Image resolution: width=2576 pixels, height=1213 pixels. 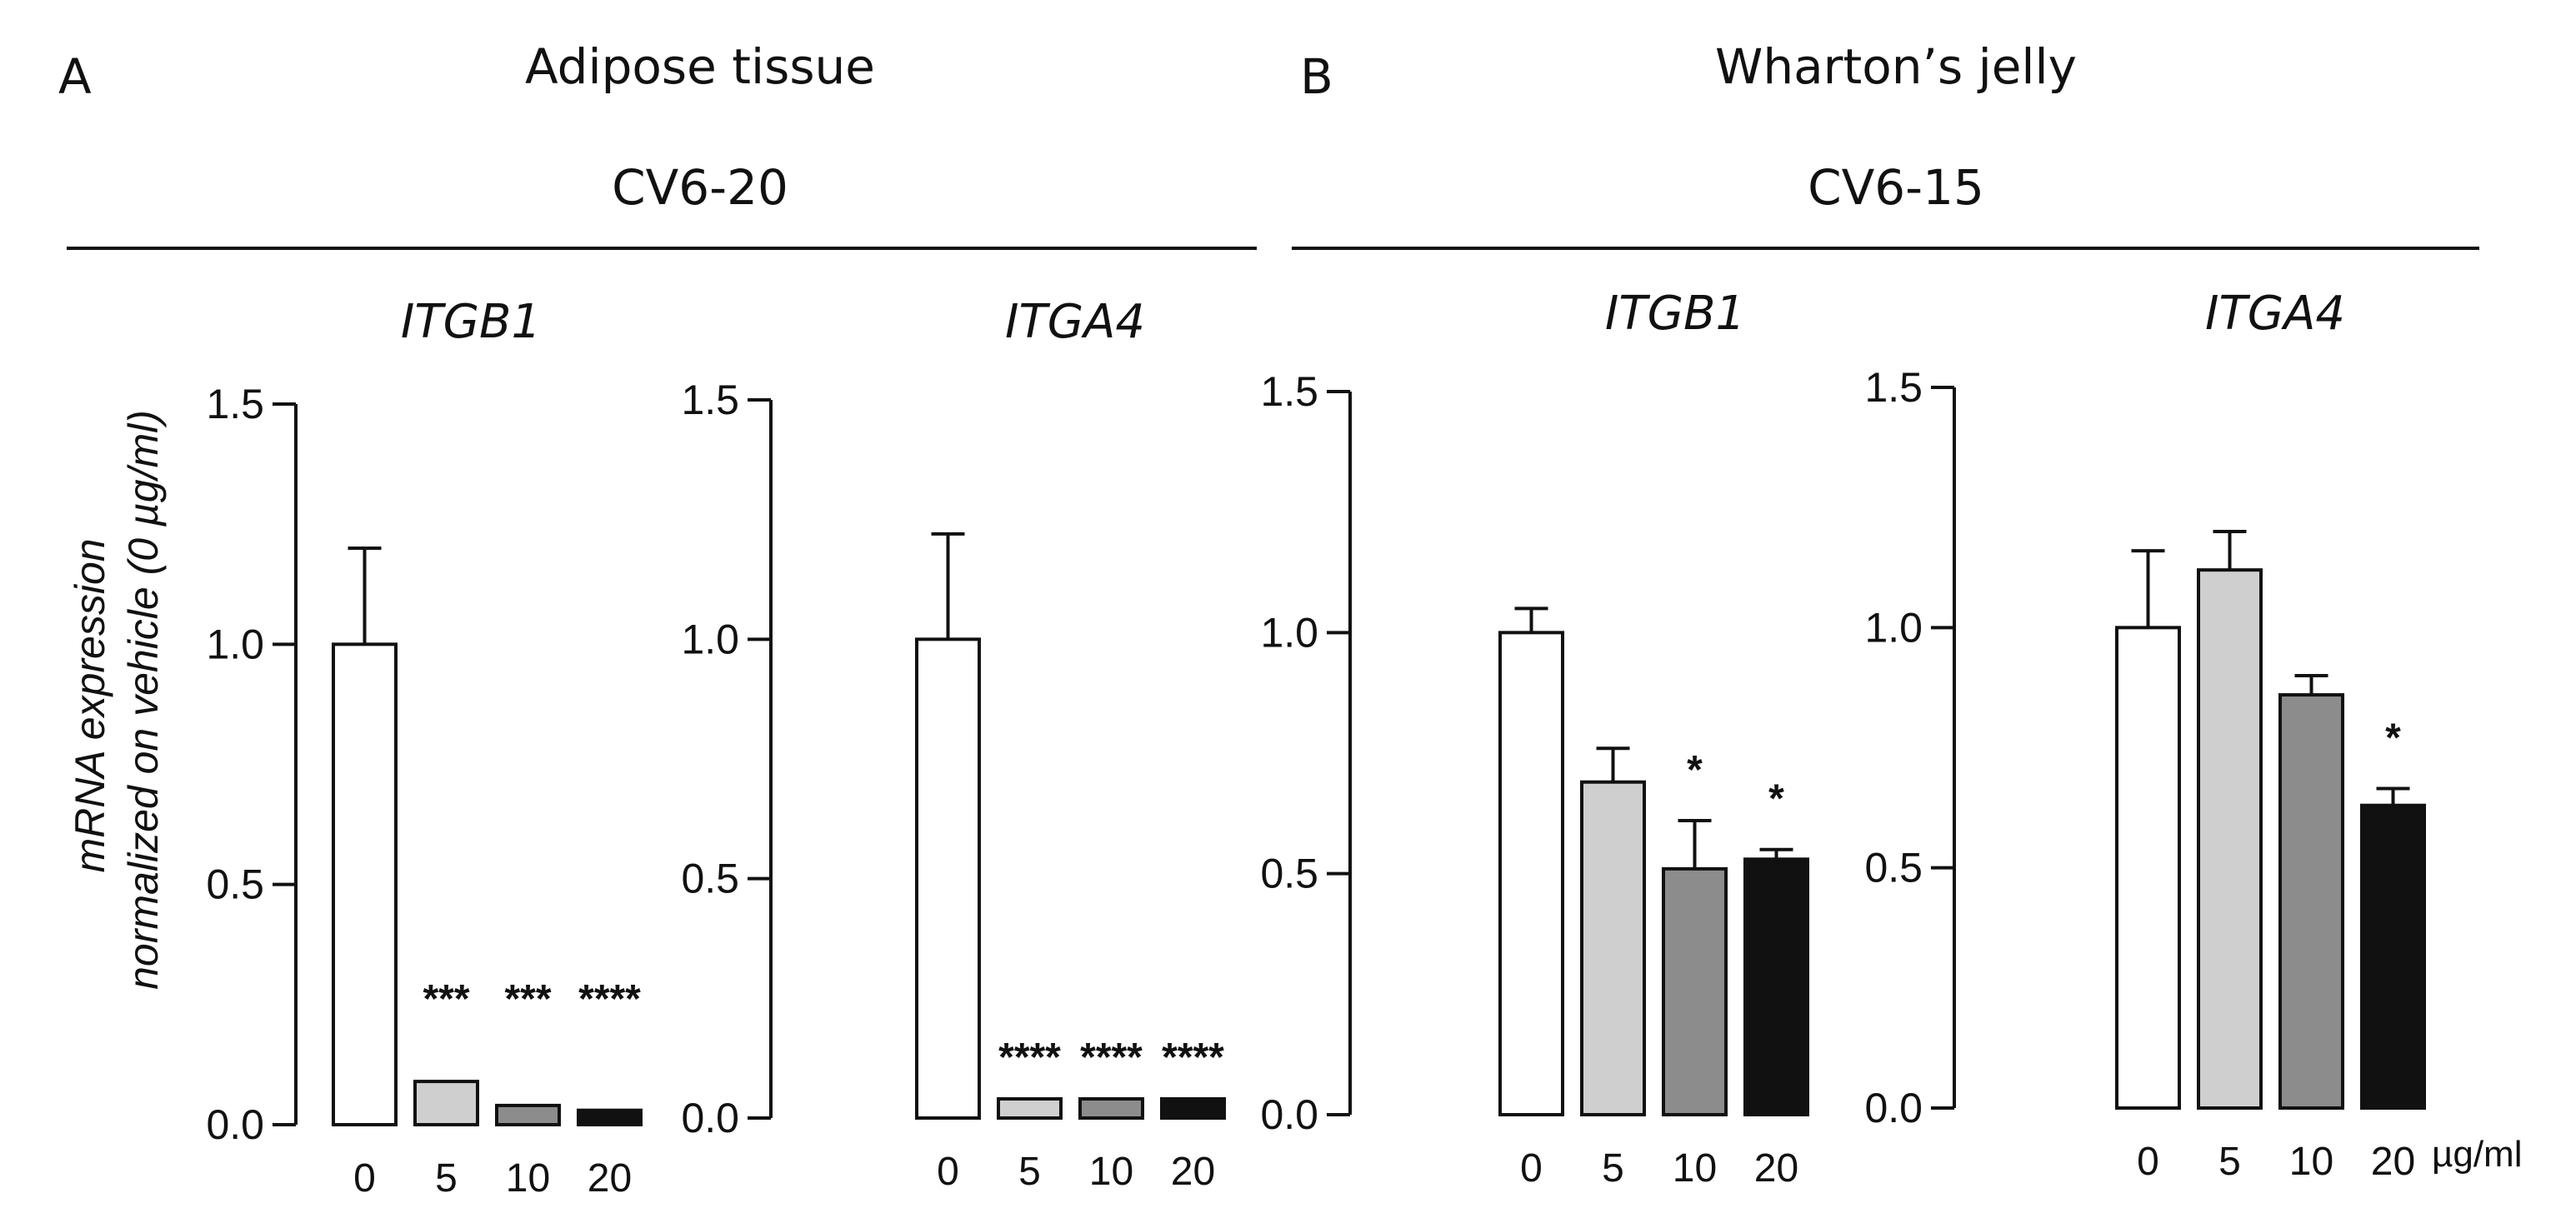 I want to click on panel-b-title: Wharton’s jelly, so click(x=1896, y=66).